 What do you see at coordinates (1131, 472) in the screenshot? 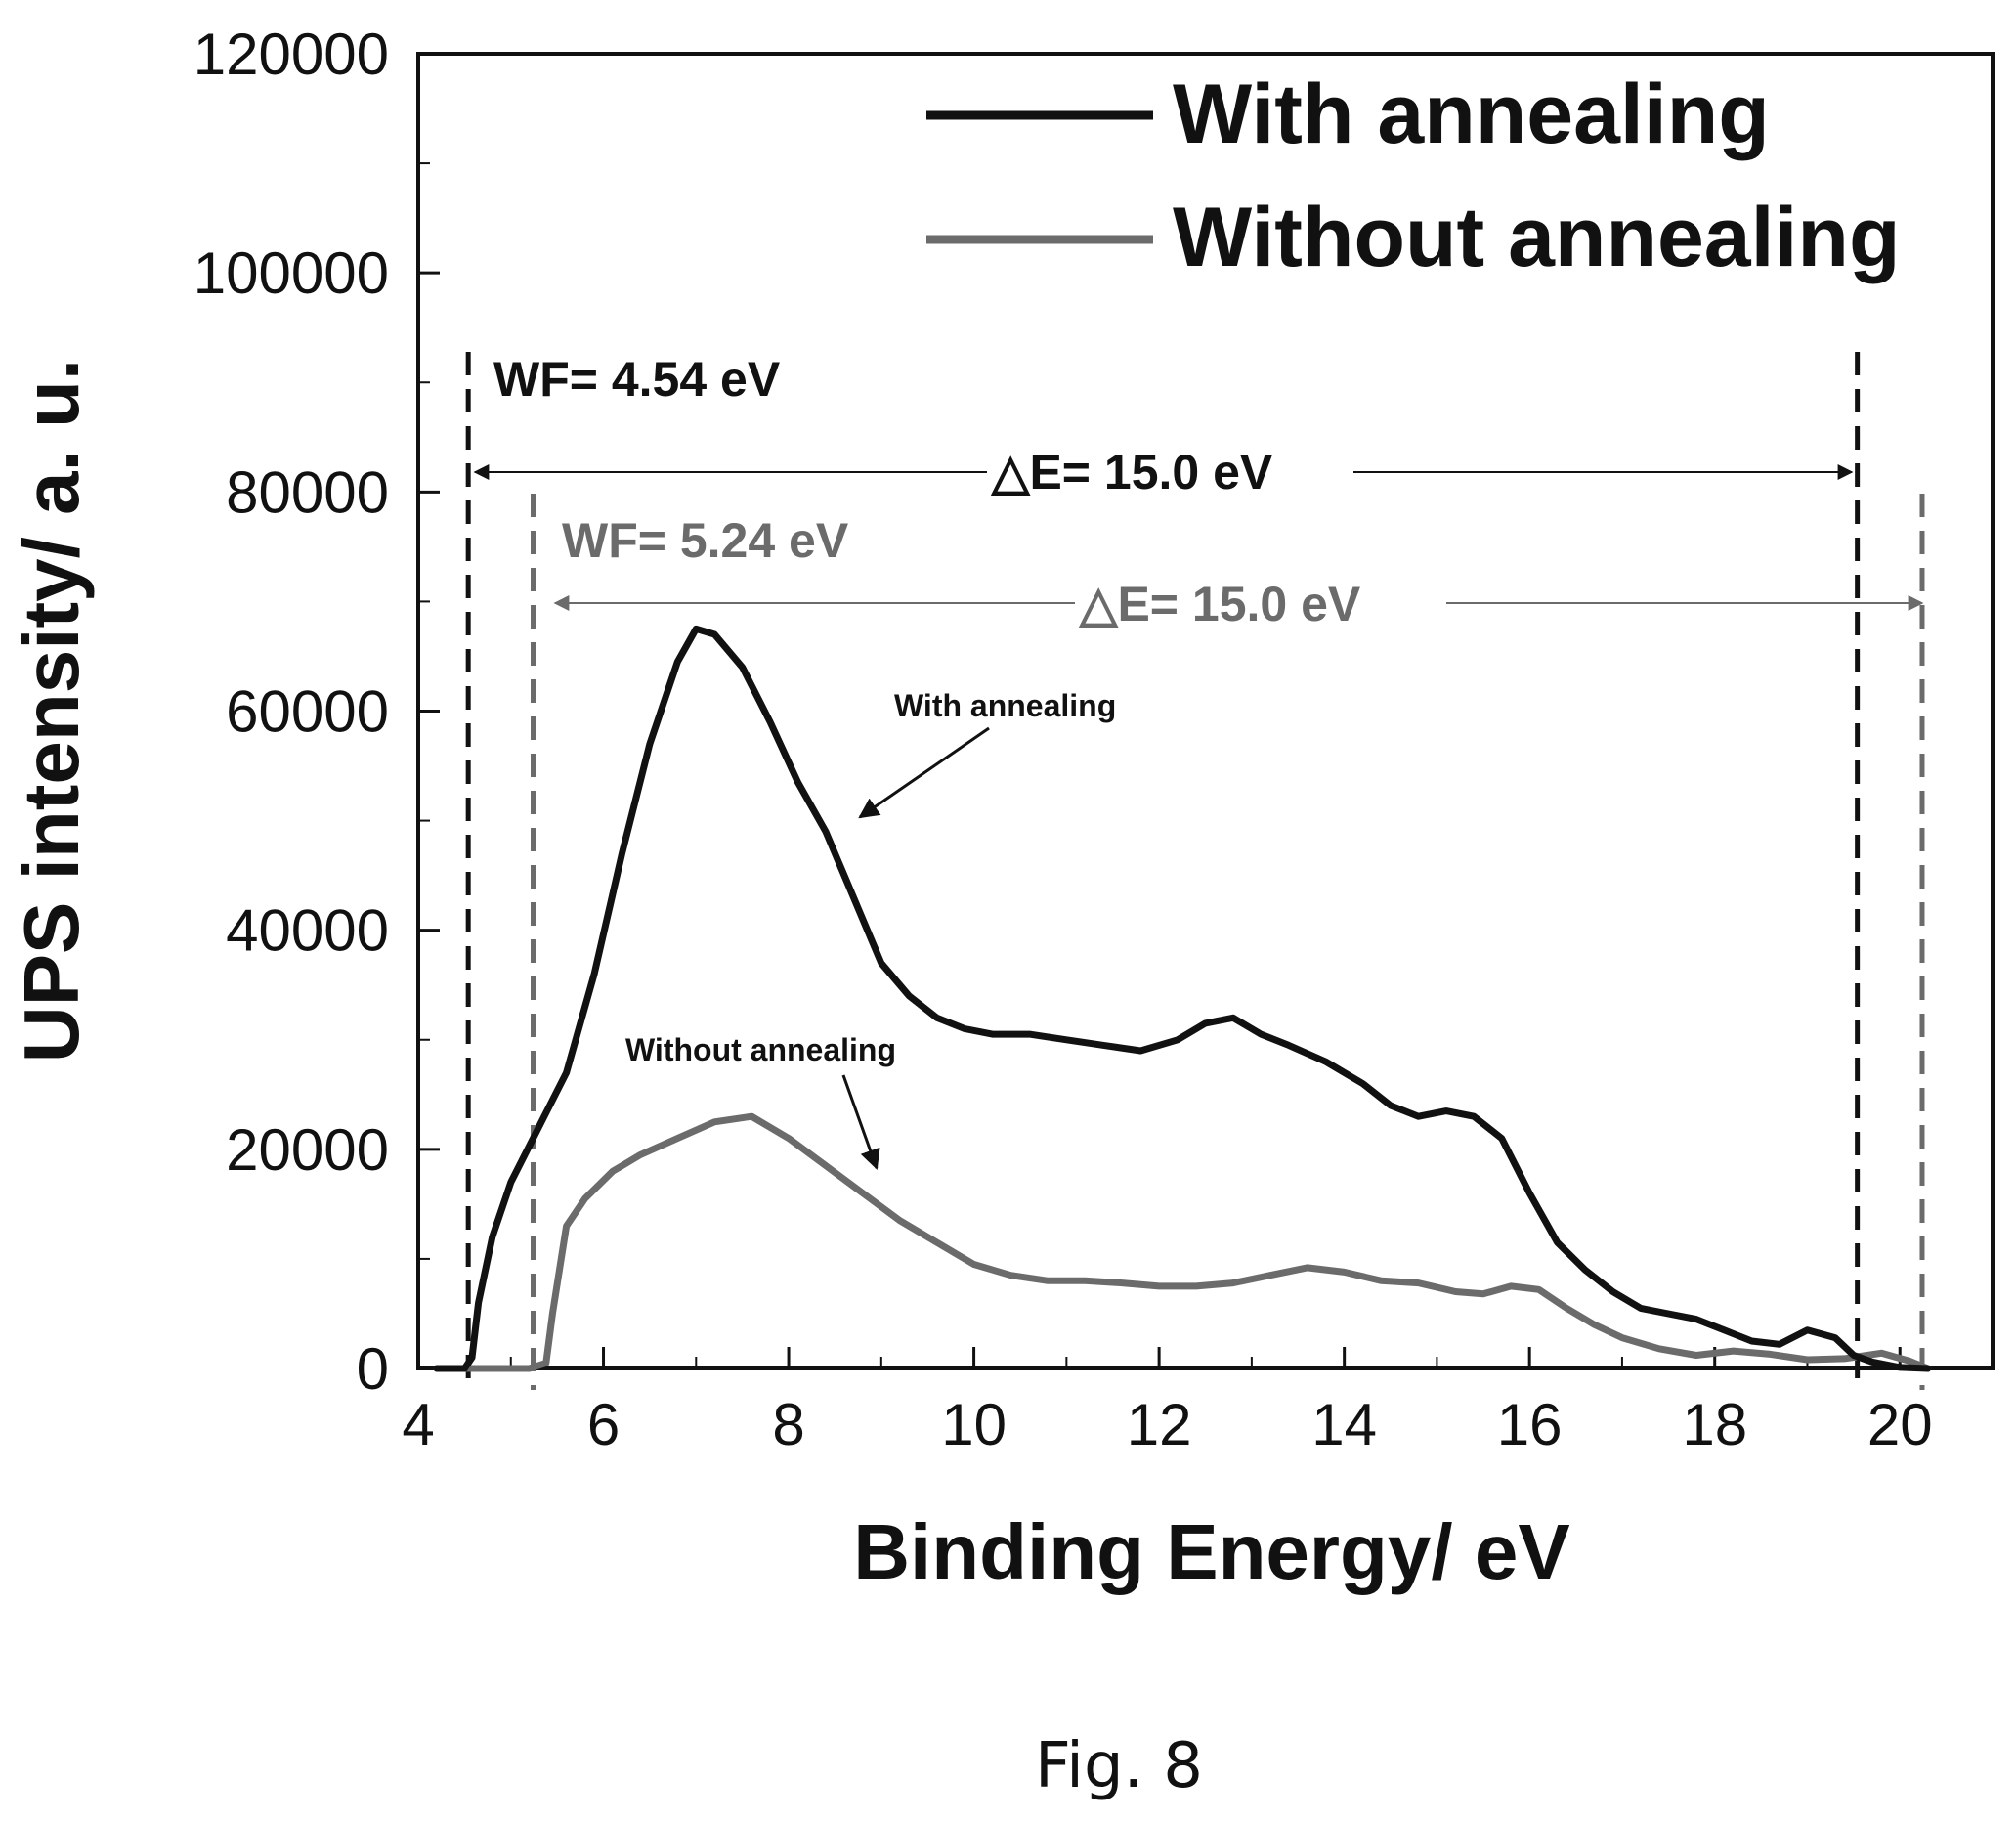
I see `delta-e-label-with-annealing: △E= 15.0 eV` at bounding box center [1131, 472].